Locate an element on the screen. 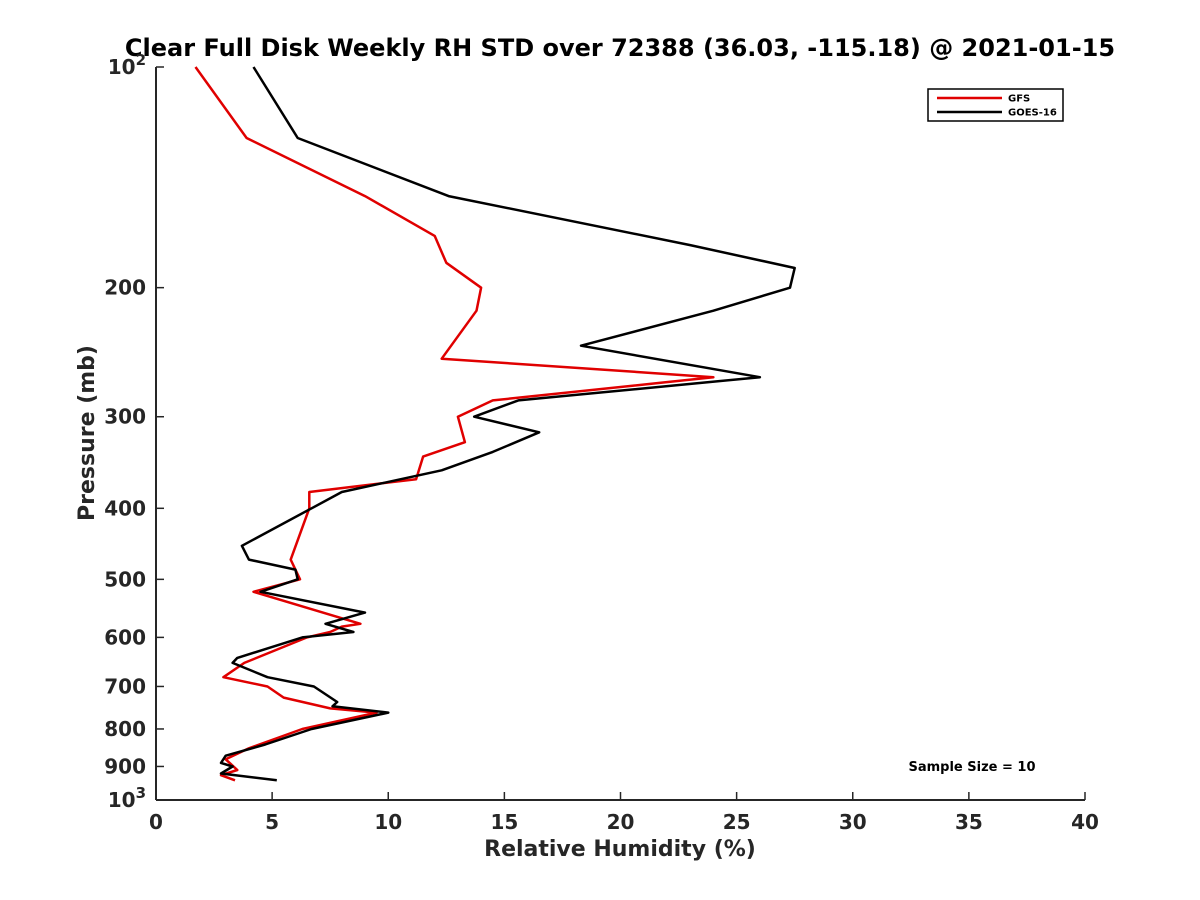  legend-box is located at coordinates (995, 105).